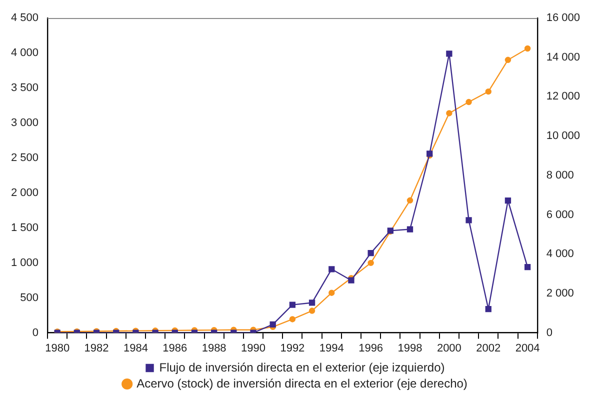 This screenshot has width=595, height=408. What do you see at coordinates (24, 88) in the screenshot?
I see `y-tick-label: 3 500` at bounding box center [24, 88].